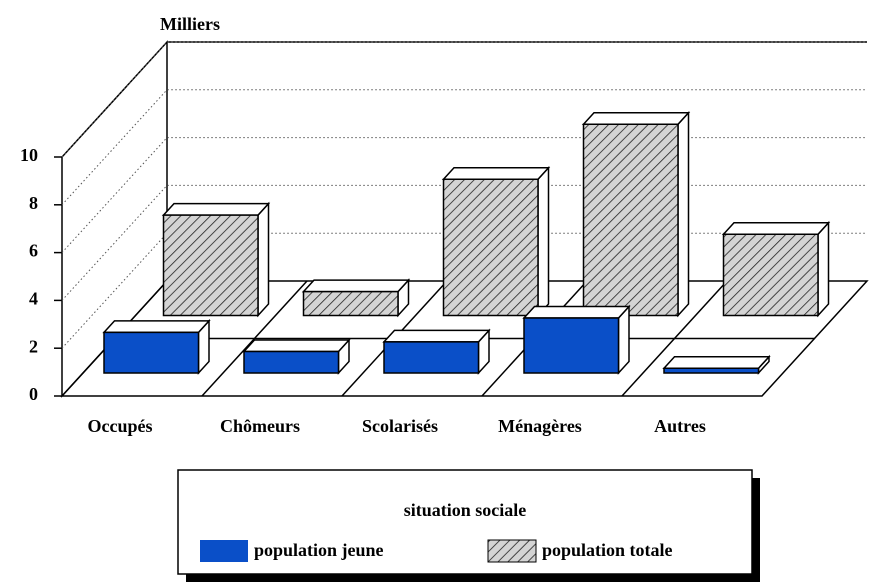  Describe the element at coordinates (260, 426) in the screenshot. I see `x-tick-label: Chômeurs` at that location.